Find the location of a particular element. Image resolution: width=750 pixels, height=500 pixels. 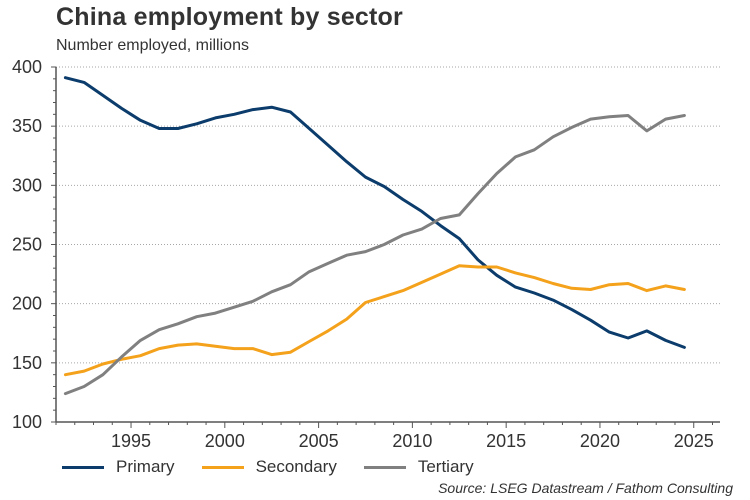

legend-swatch-tertiary is located at coordinates (384, 467).